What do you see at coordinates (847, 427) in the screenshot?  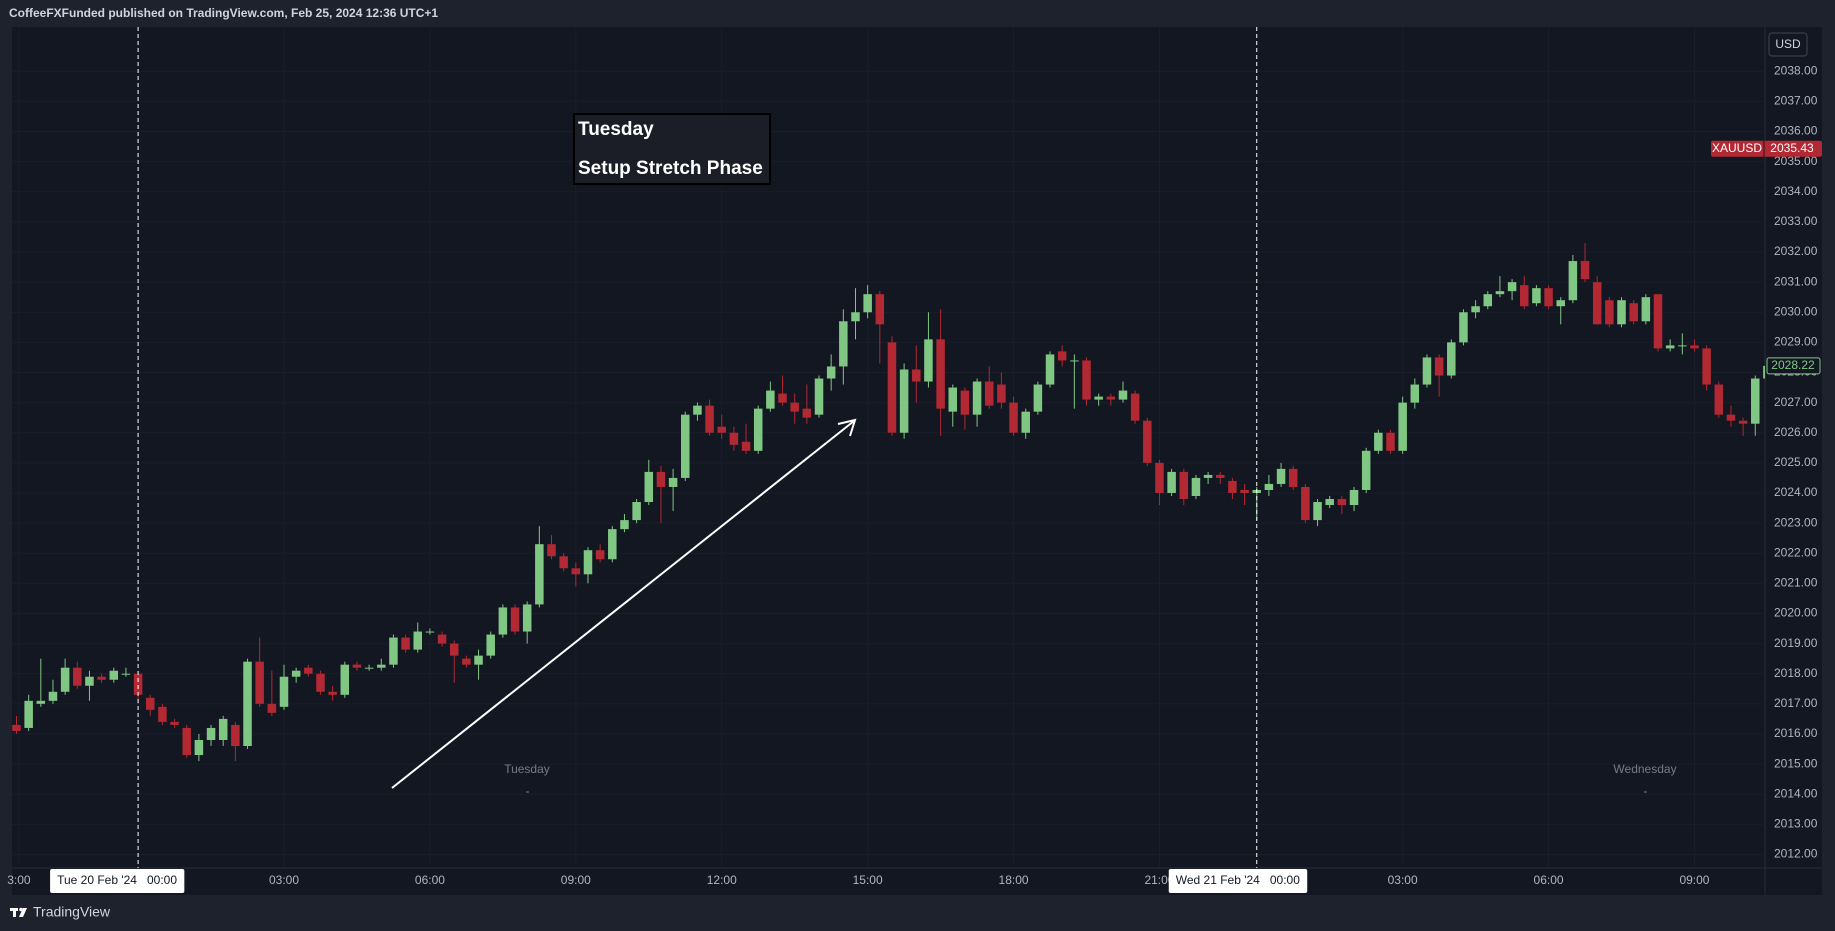 I see `arrow-head` at bounding box center [847, 427].